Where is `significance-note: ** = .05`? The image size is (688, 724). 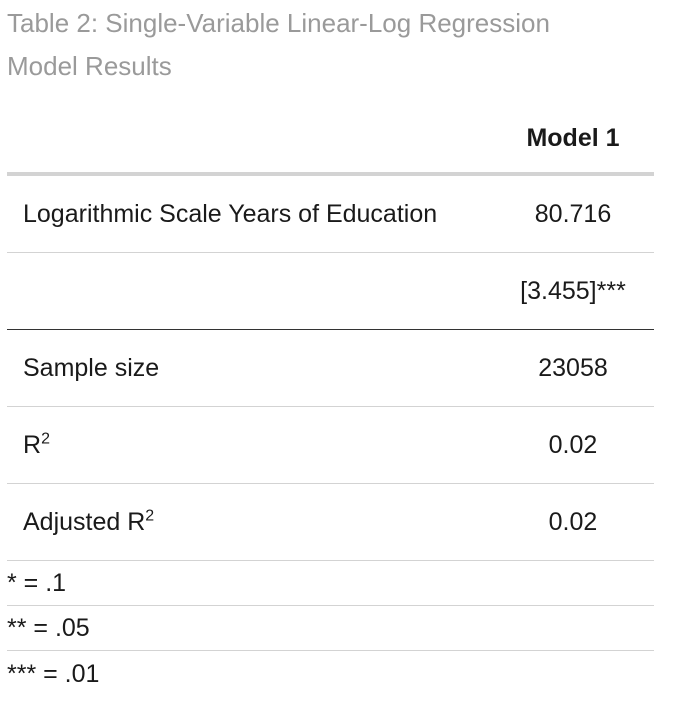
significance-note: ** = .05 is located at coordinates (48, 628).